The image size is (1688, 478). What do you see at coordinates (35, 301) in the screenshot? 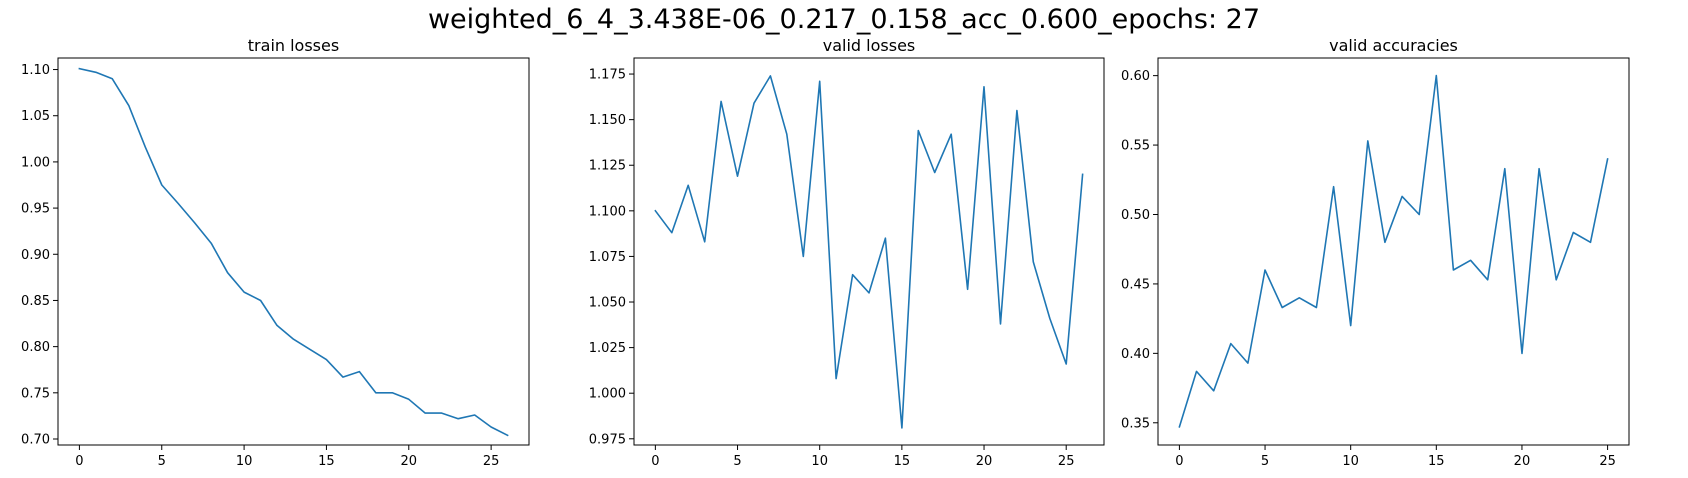
I see `y-tick-label: 0.85` at bounding box center [35, 301].